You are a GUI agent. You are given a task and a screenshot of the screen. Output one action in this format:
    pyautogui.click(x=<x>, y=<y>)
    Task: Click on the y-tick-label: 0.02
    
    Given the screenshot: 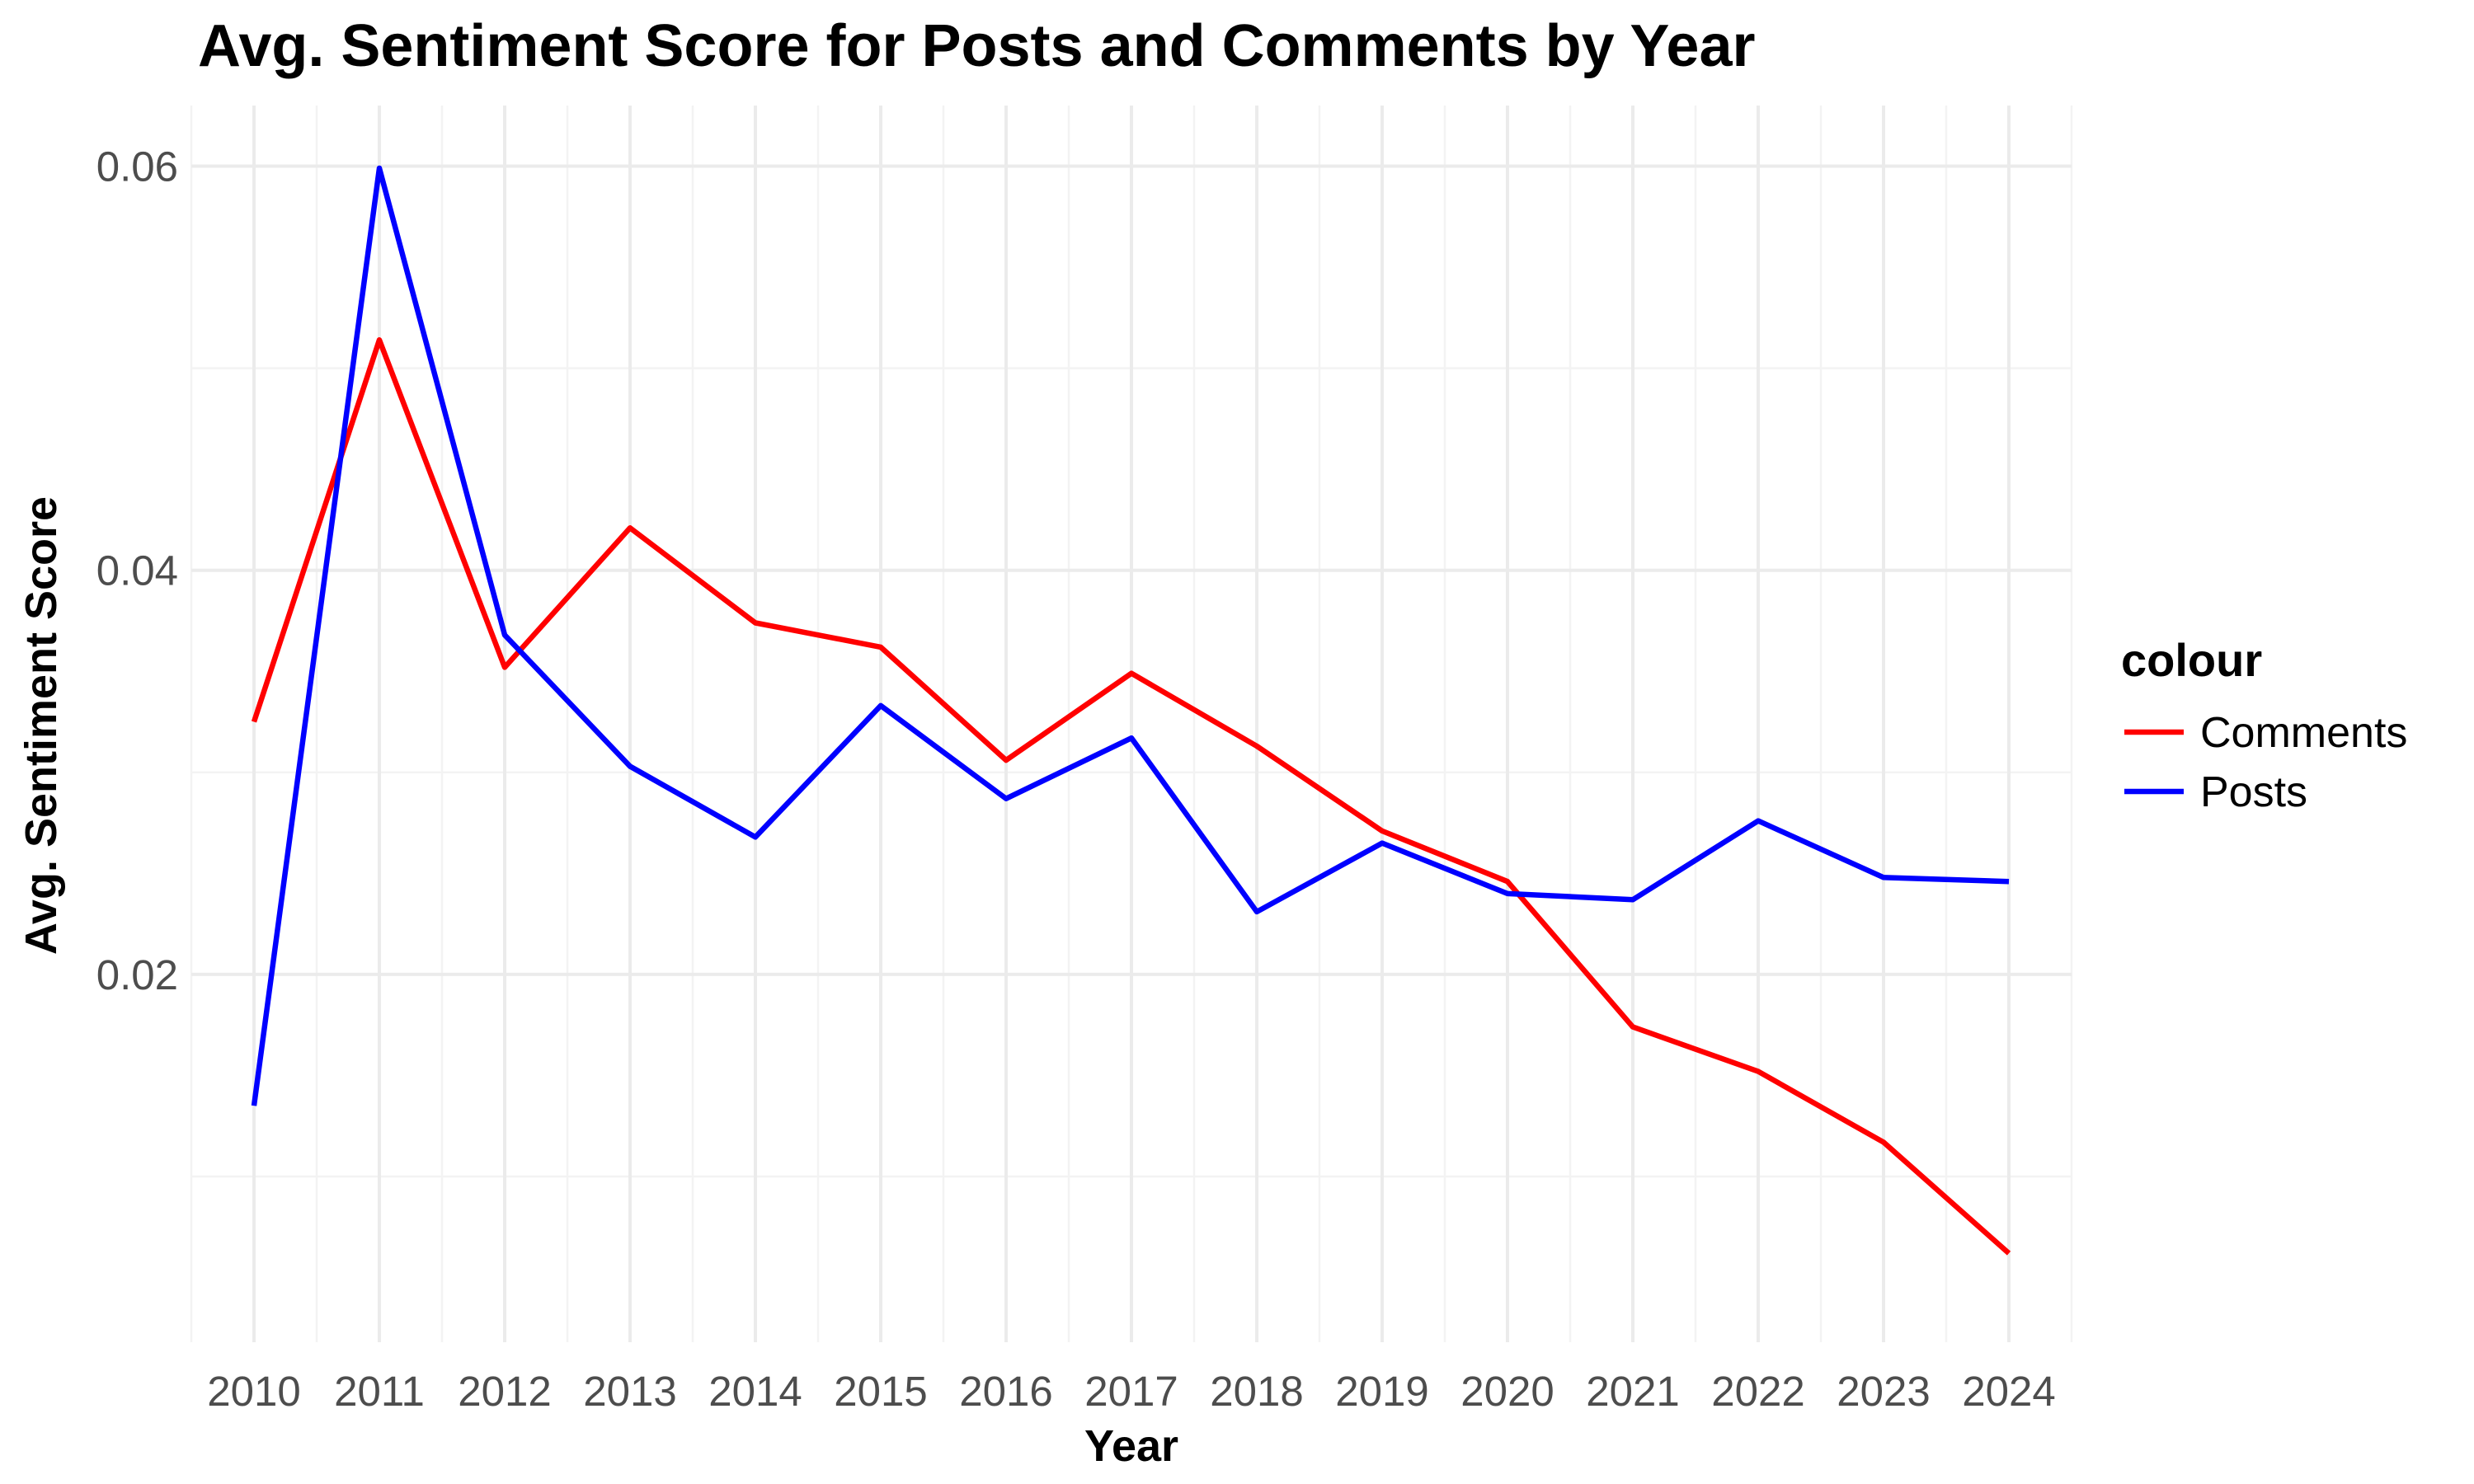 What is the action you would take?
    pyautogui.click(x=137, y=974)
    